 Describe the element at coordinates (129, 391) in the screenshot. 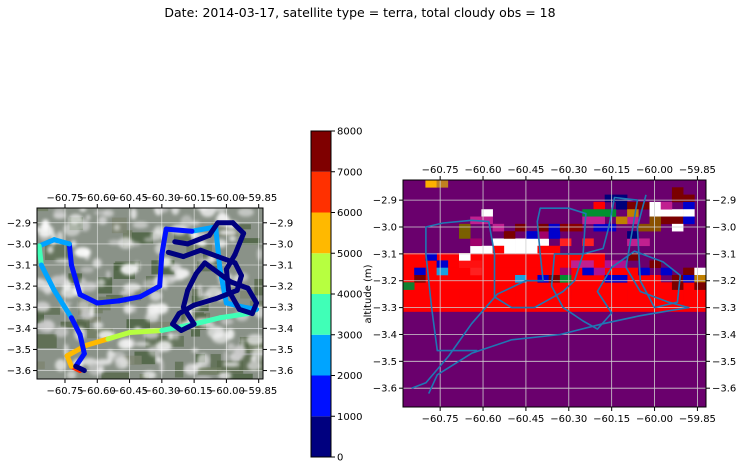

I see `left-xtick-label-bottom: −60.45` at that location.